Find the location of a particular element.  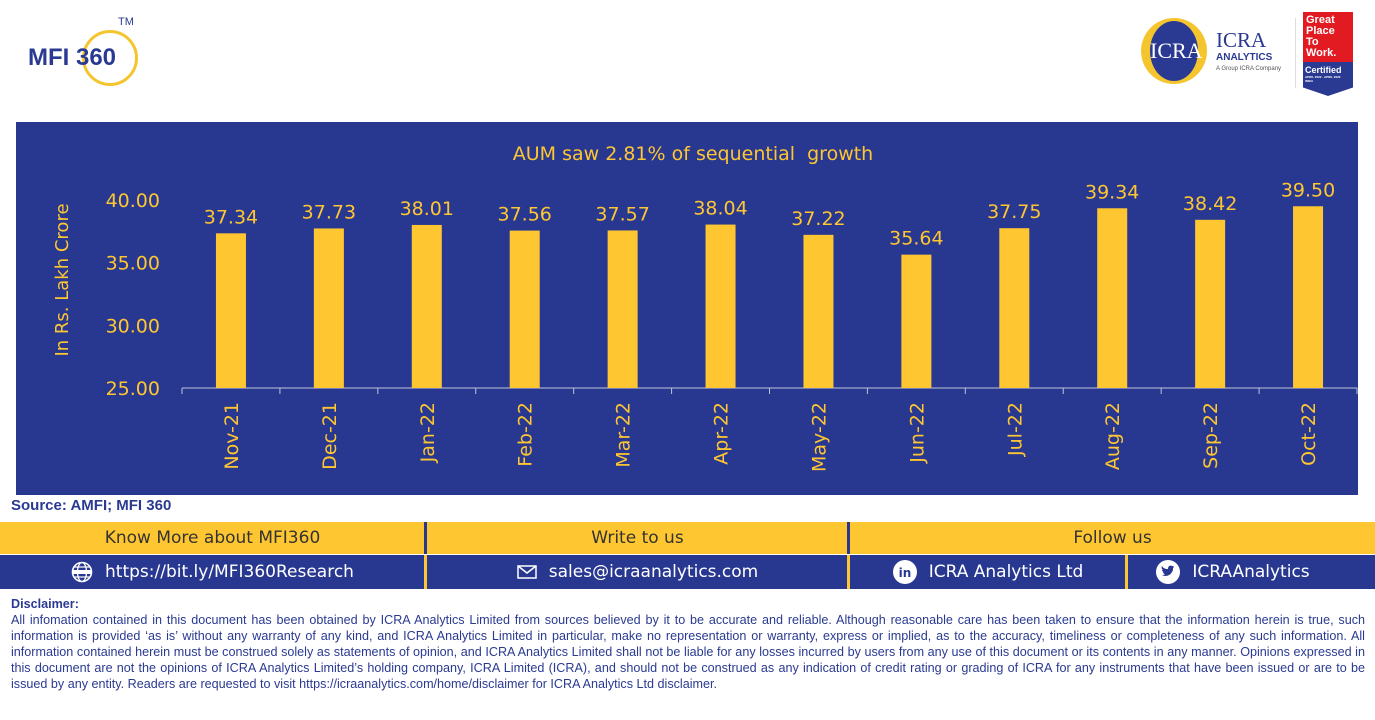

email-link: sales@icraanalytics.com is located at coordinates (637, 572).